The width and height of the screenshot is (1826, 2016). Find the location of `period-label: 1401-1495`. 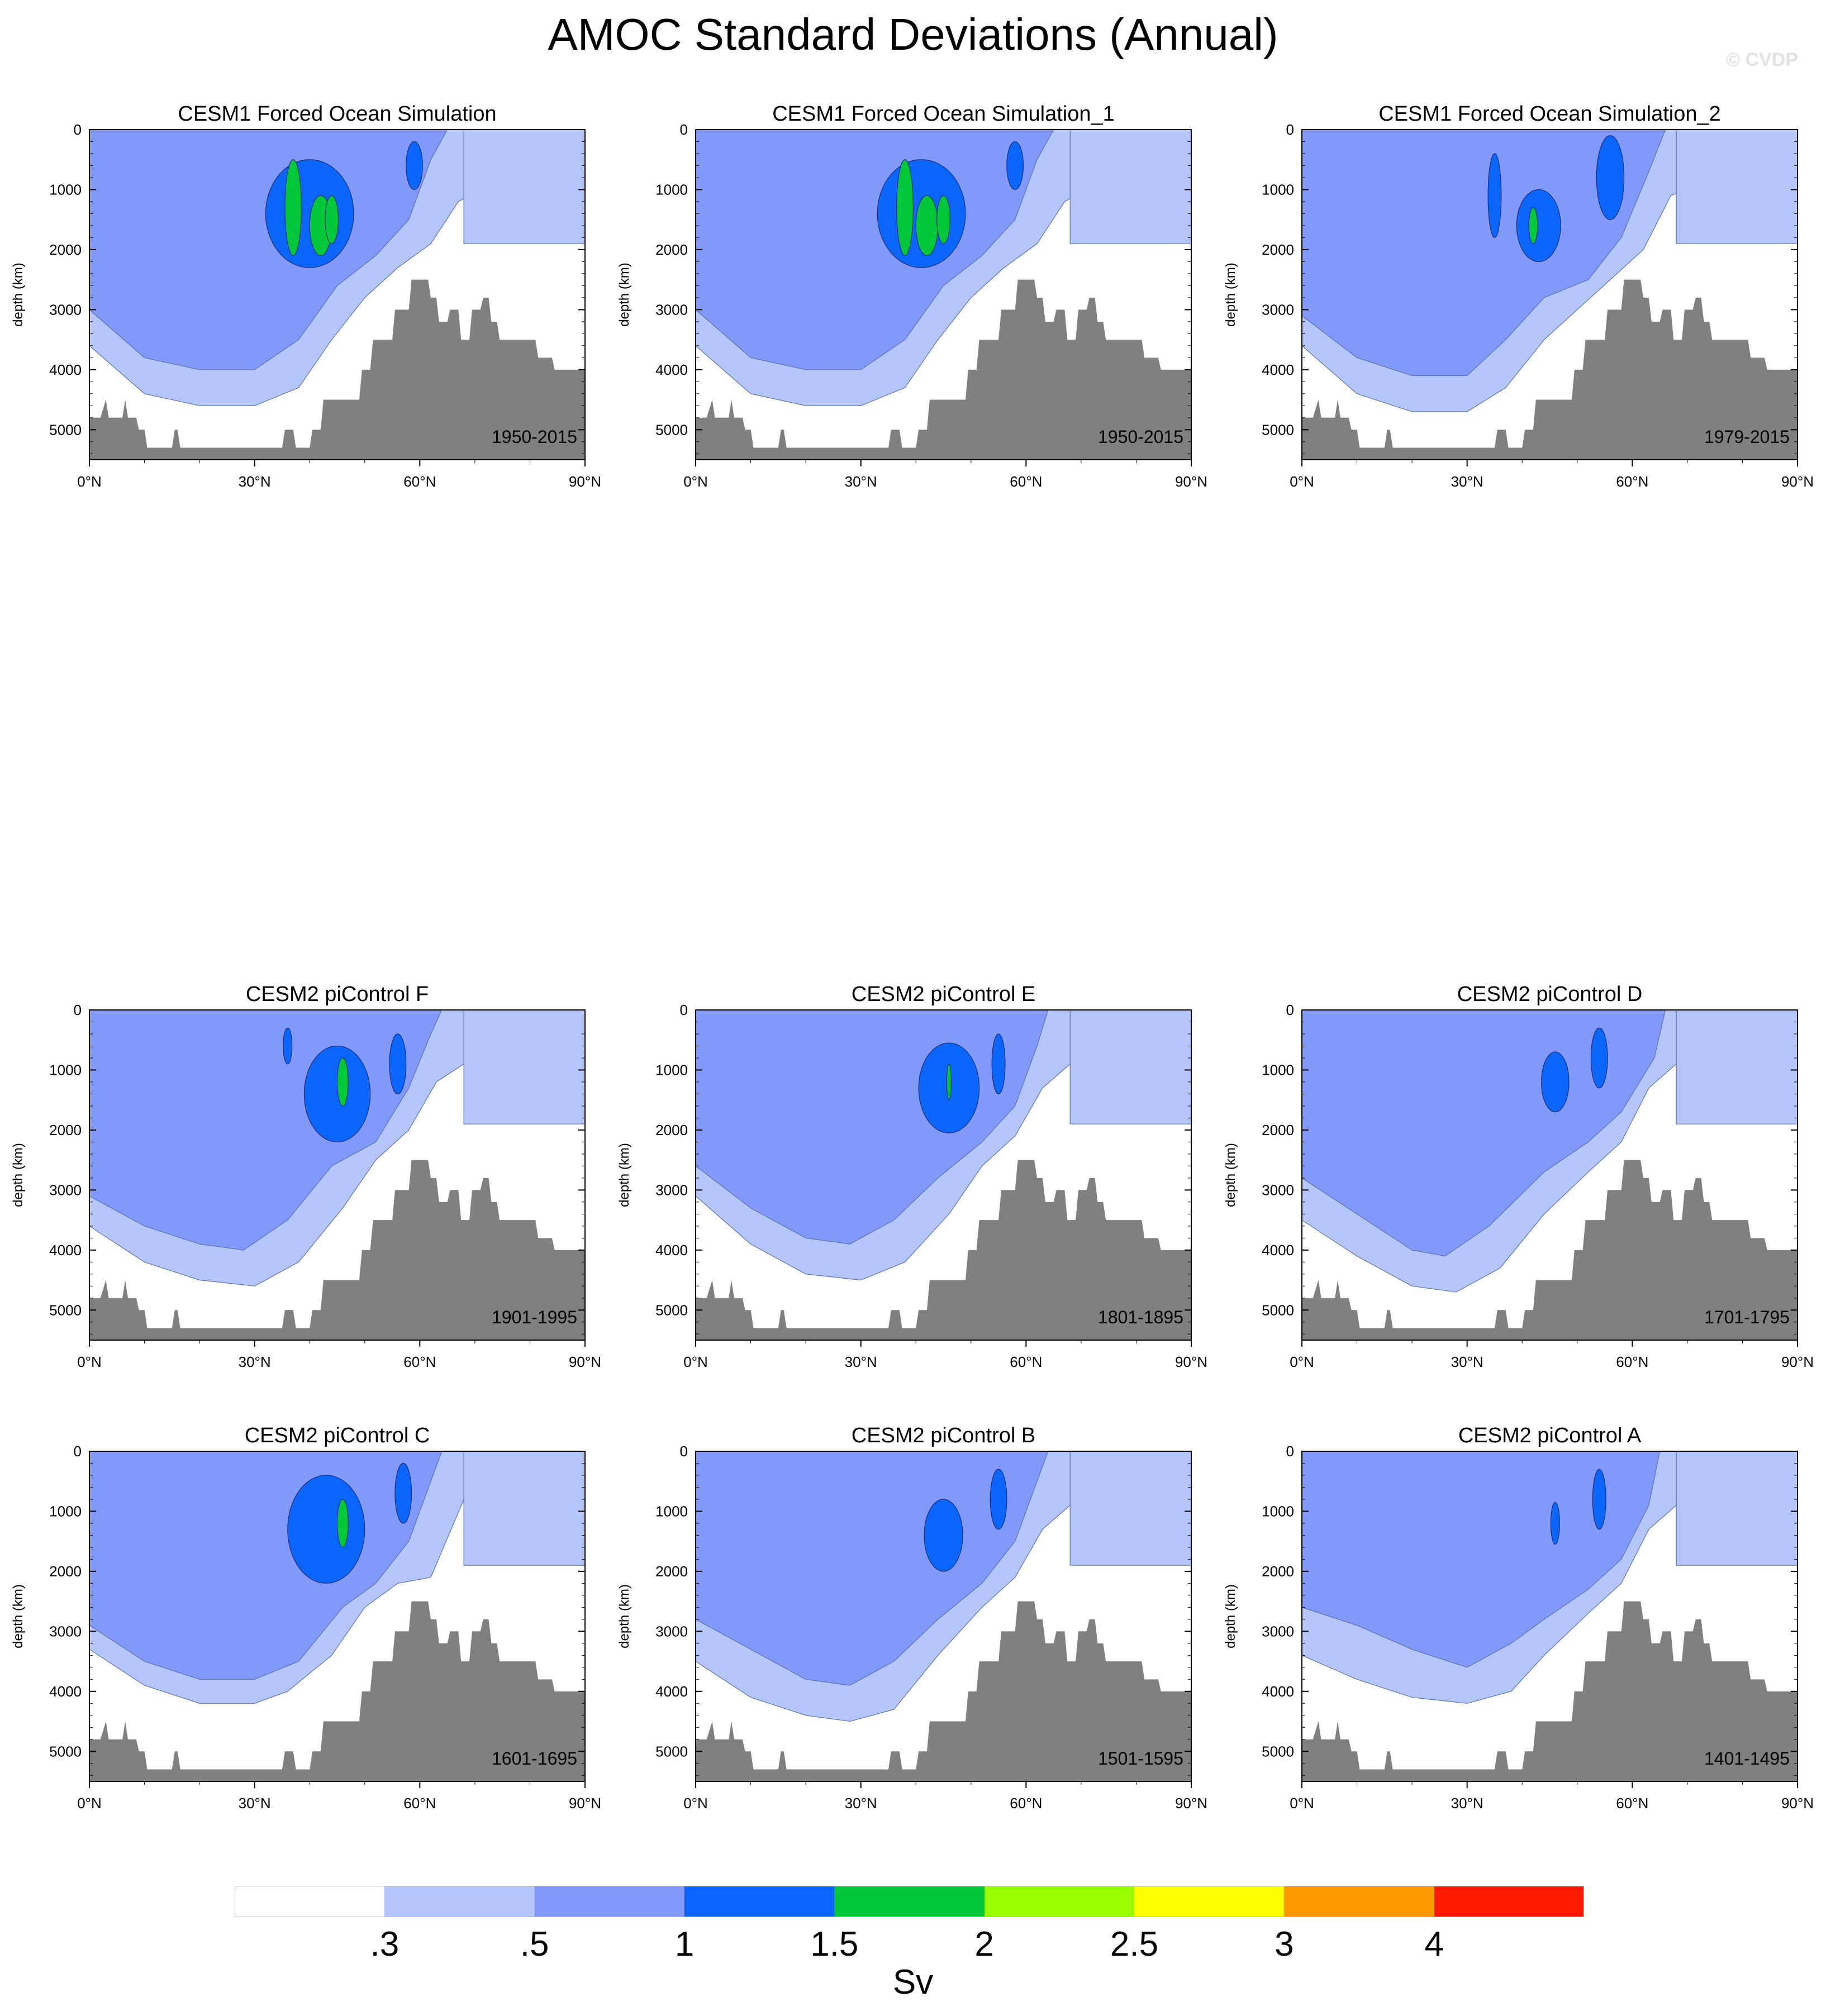

period-label: 1401-1495 is located at coordinates (1747, 1758).